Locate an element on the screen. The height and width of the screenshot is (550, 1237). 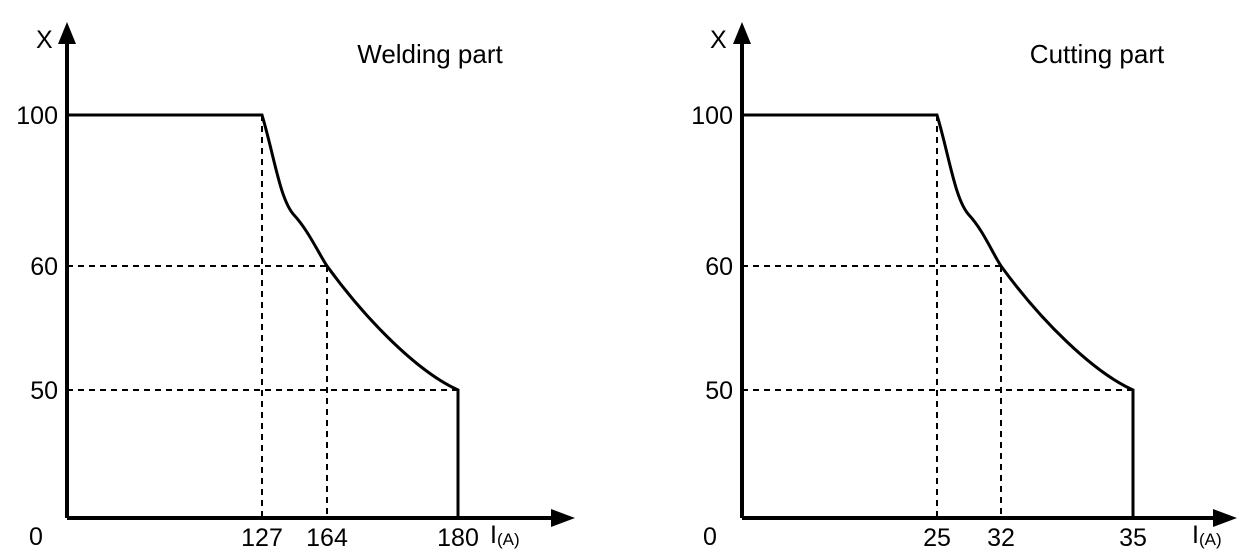
x-tick-label: 180 is located at coordinates (458, 537).